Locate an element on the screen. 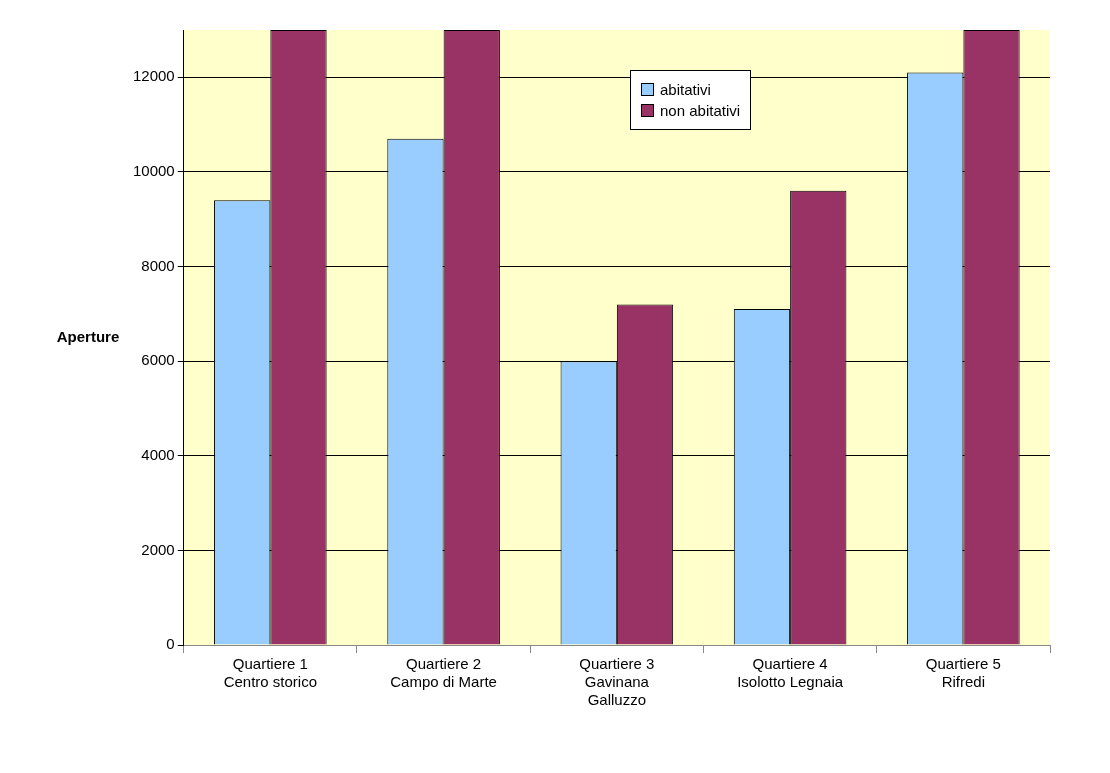  y-axis-title: Aperture is located at coordinates (88, 336).